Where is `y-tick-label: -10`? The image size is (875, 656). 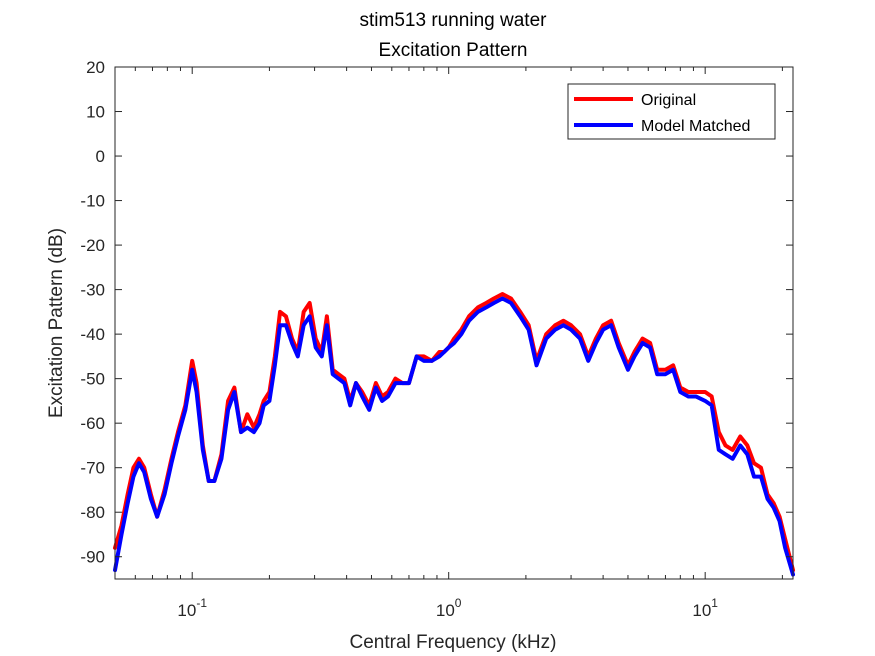
y-tick-label: -10 is located at coordinates (92, 201).